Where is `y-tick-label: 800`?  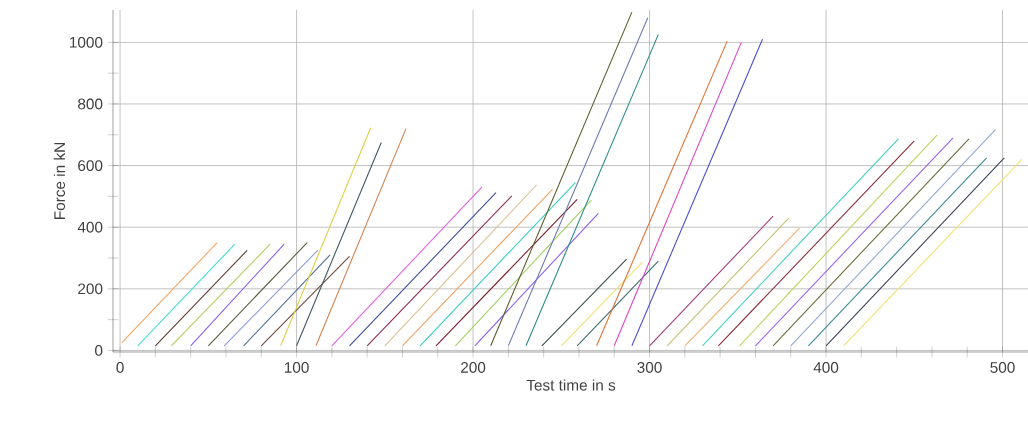
y-tick-label: 800 is located at coordinates (90, 104).